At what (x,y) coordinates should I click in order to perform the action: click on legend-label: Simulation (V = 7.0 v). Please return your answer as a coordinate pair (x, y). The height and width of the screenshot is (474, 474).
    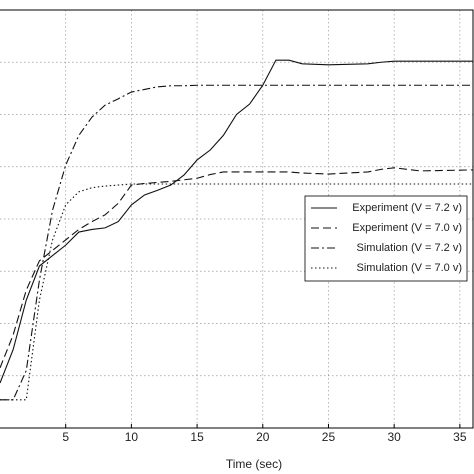
    Looking at the image, I should click on (409, 268).